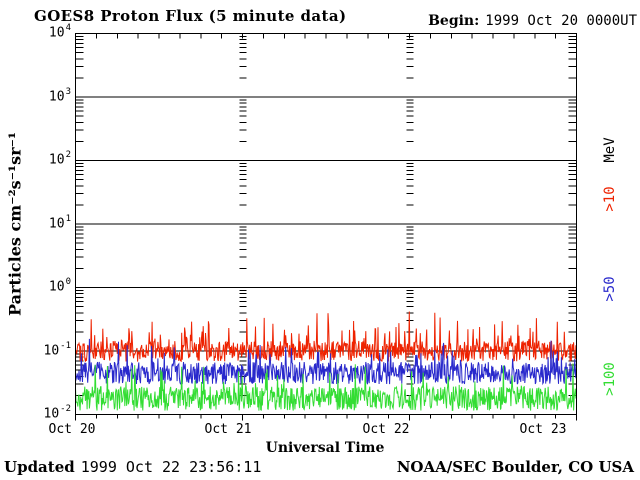 This screenshot has width=640, height=480. Describe the element at coordinates (228, 429) in the screenshot. I see `x-tick-label: Oct 21` at that location.